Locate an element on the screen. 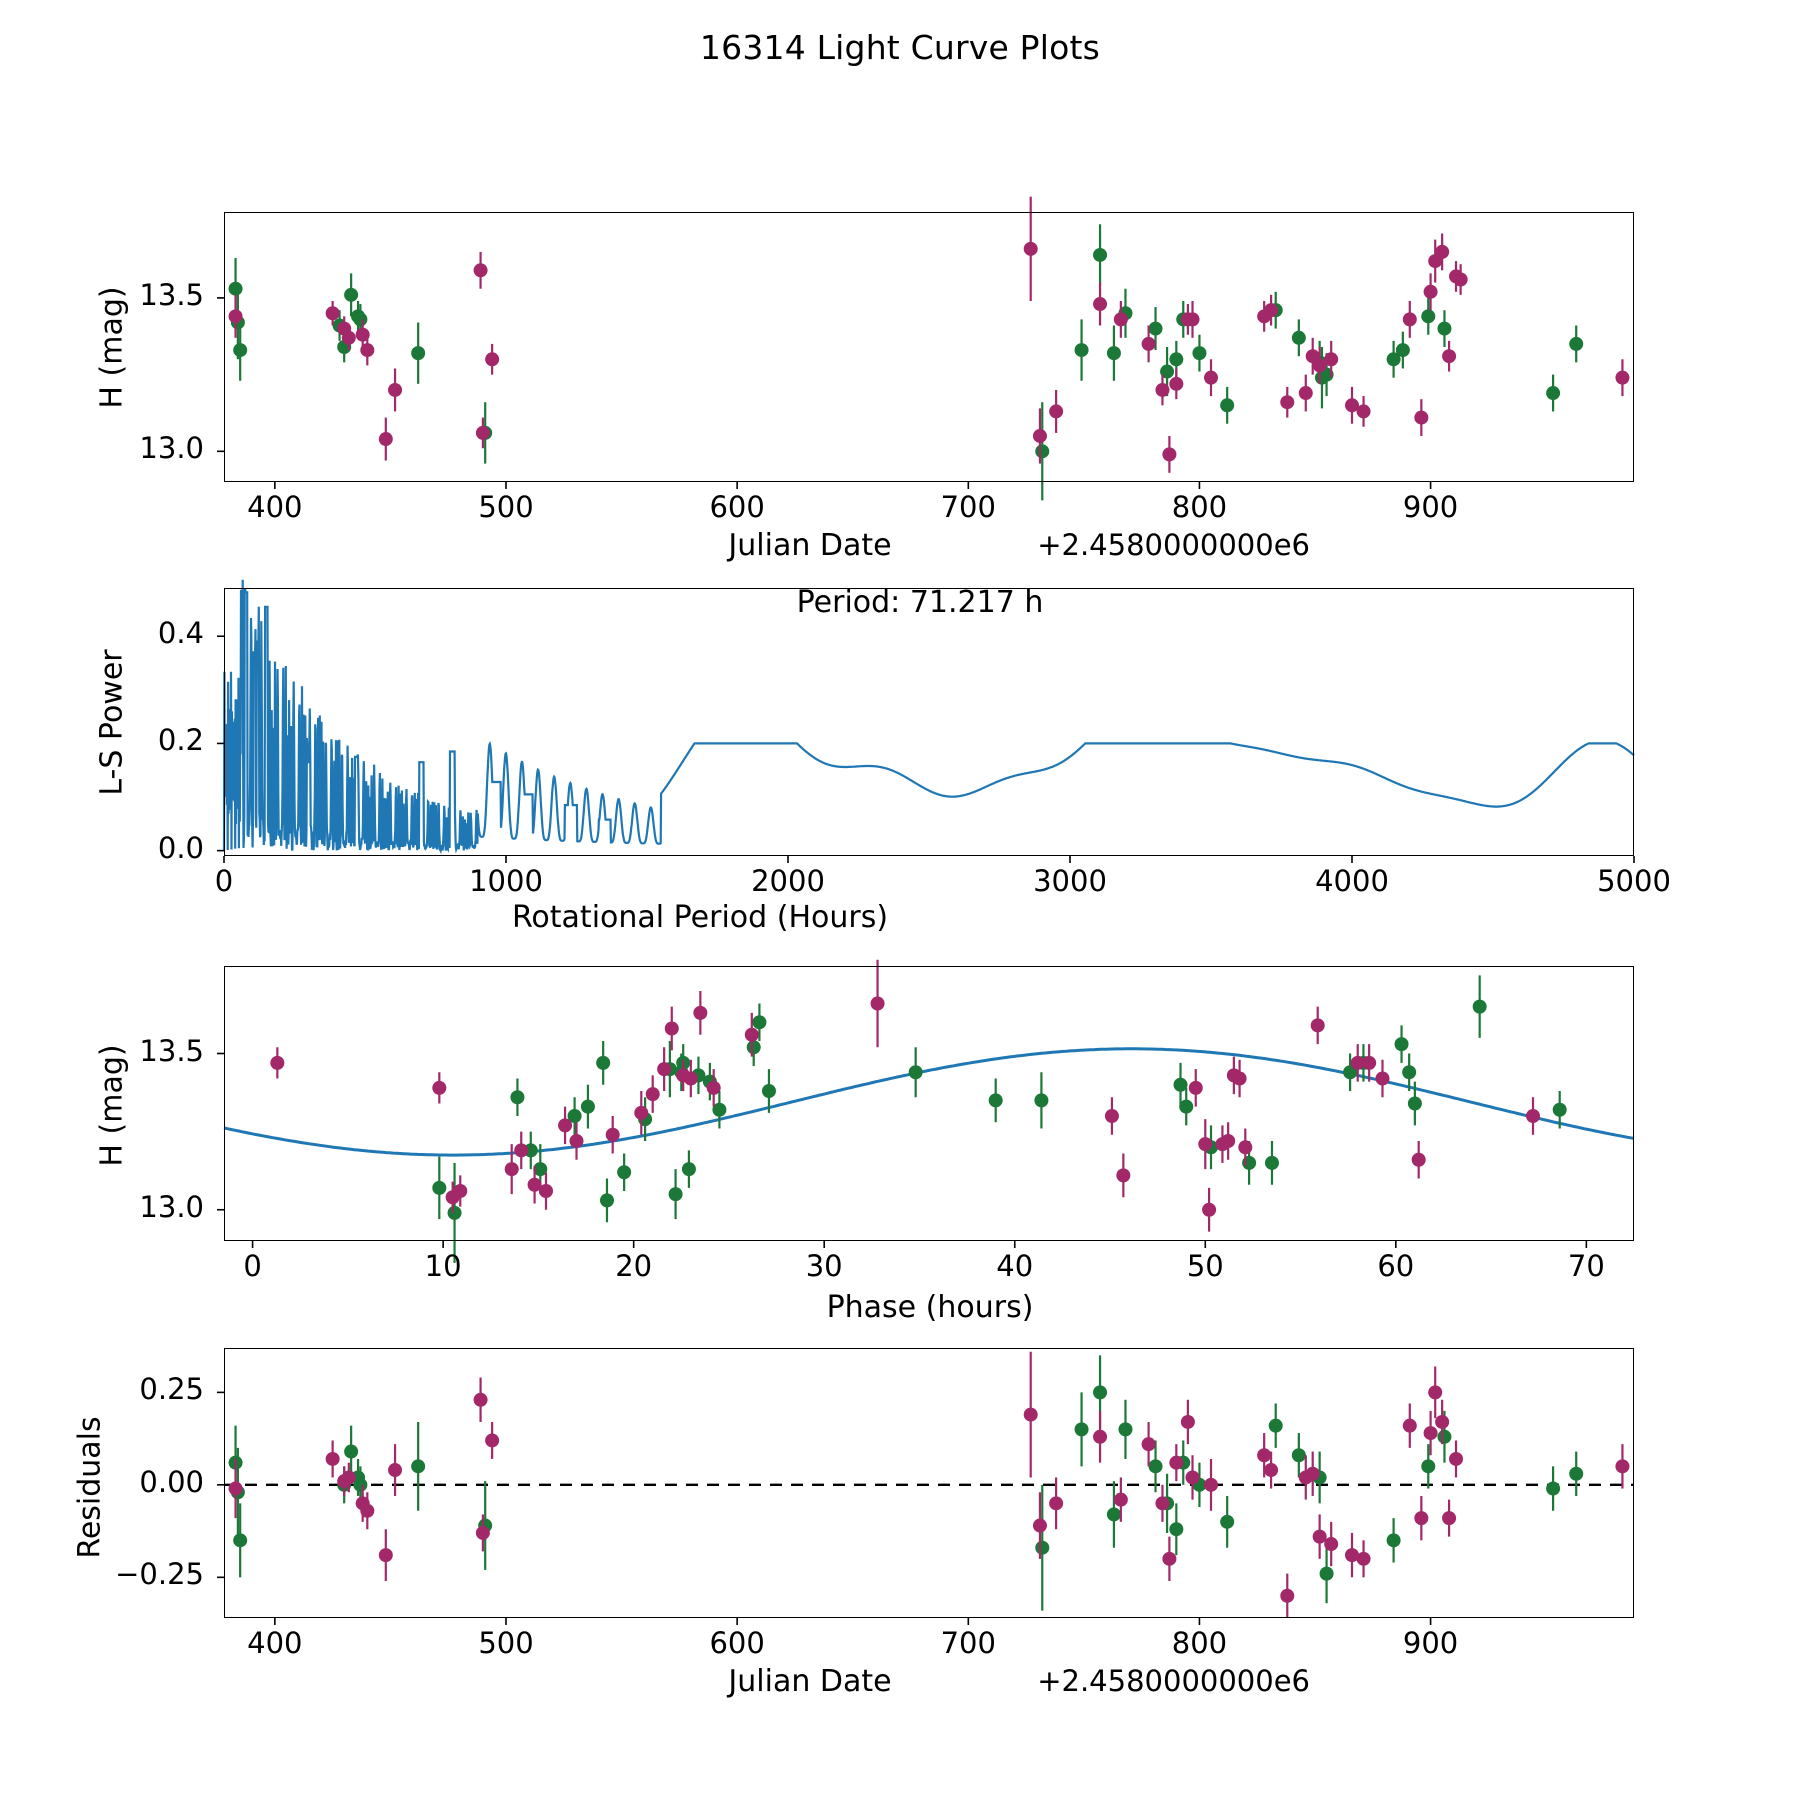 This screenshot has width=1800, height=1800. x-tick-label: 60 is located at coordinates (1396, 1266).